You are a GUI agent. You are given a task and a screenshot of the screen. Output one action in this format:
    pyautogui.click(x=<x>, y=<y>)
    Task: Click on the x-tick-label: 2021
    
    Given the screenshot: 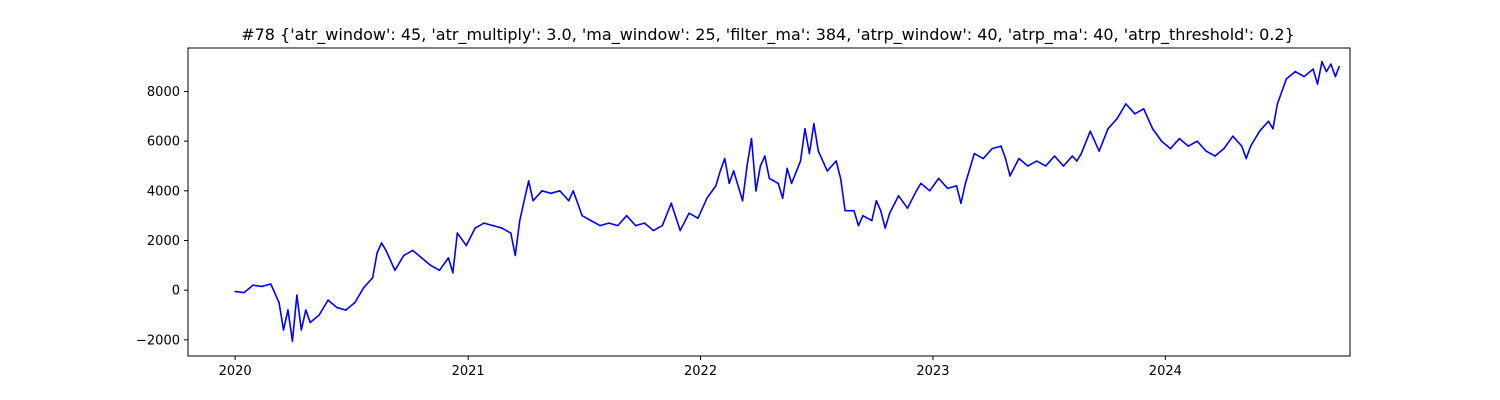 What is the action you would take?
    pyautogui.click(x=468, y=371)
    